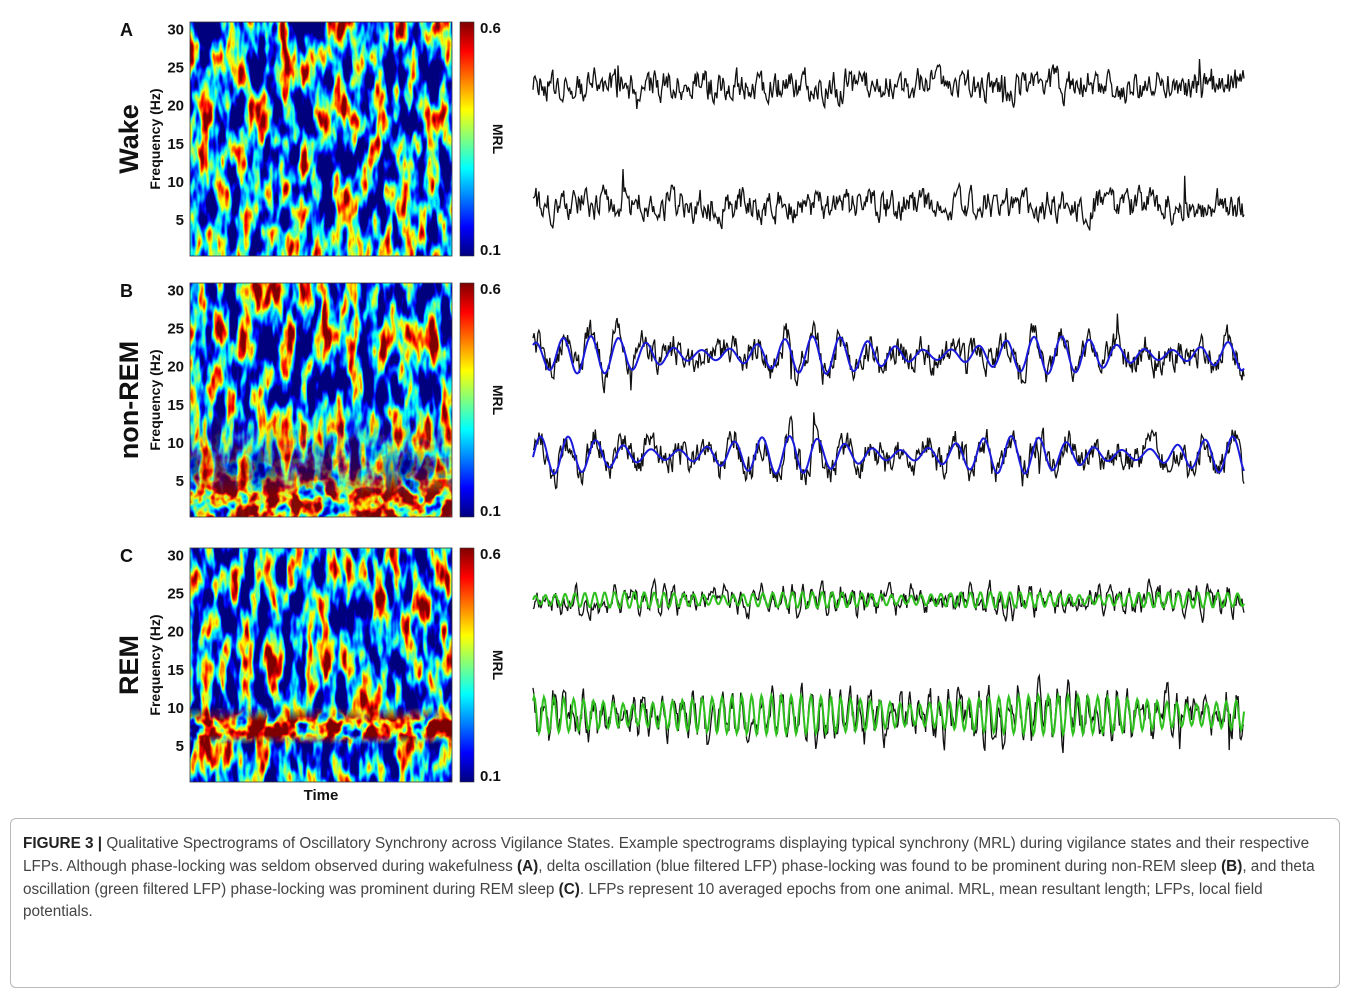 The image size is (1360, 988). What do you see at coordinates (63, 843) in the screenshot?
I see `caption-text: FIGURE 3 |` at bounding box center [63, 843].